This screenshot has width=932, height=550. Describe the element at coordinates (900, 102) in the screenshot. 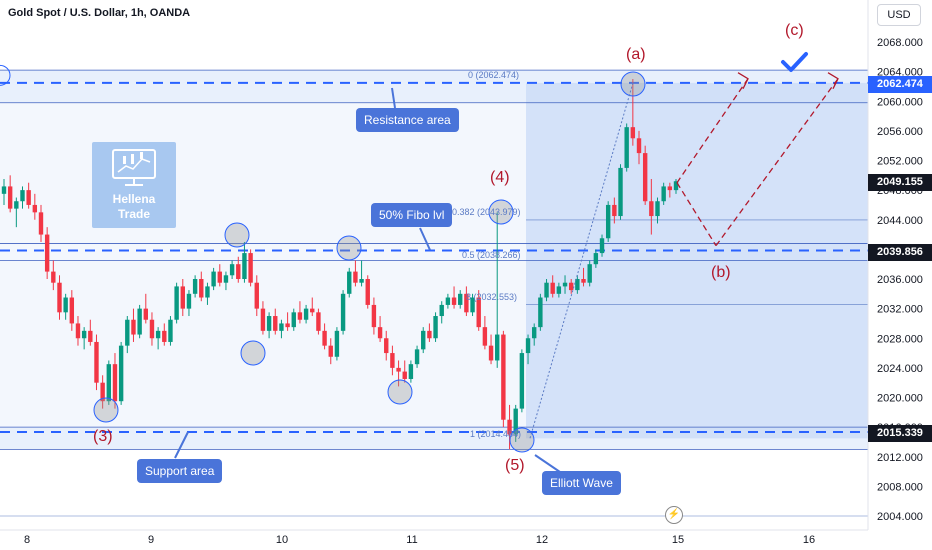

I see `y-tick-label: 2060.000` at that location.